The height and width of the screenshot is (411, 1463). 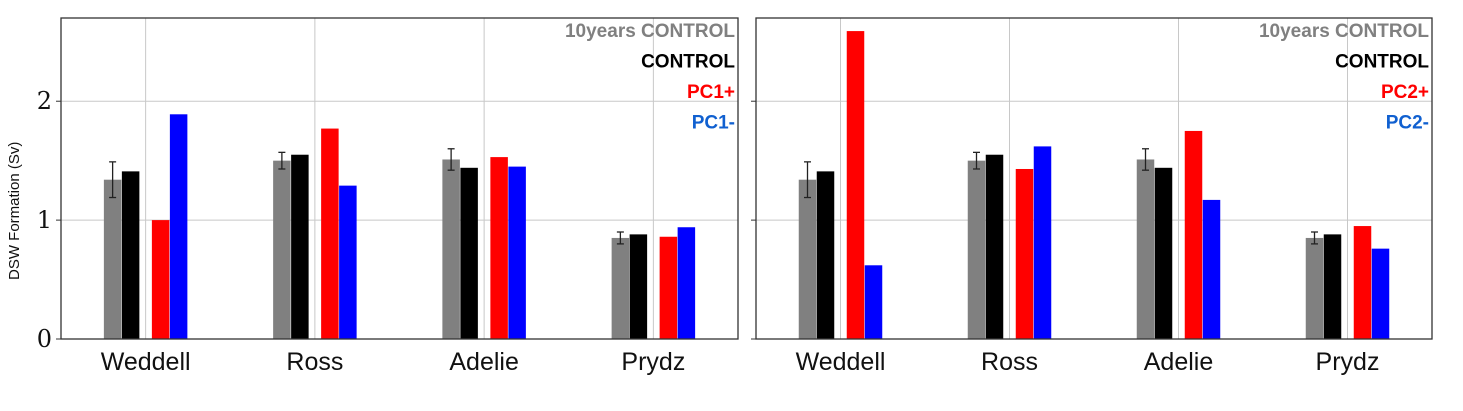 What do you see at coordinates (1407, 123) in the screenshot?
I see `legend-entry: PC2-` at bounding box center [1407, 123].